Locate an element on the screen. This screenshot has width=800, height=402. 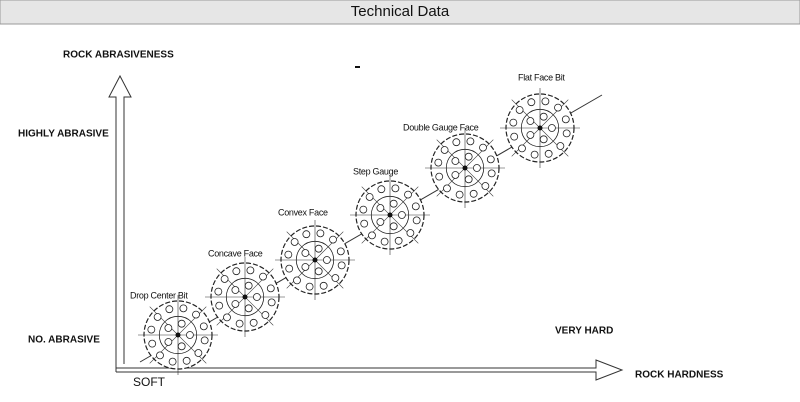
x-axis-label: ROCK HARDNESS is located at coordinates (679, 375).